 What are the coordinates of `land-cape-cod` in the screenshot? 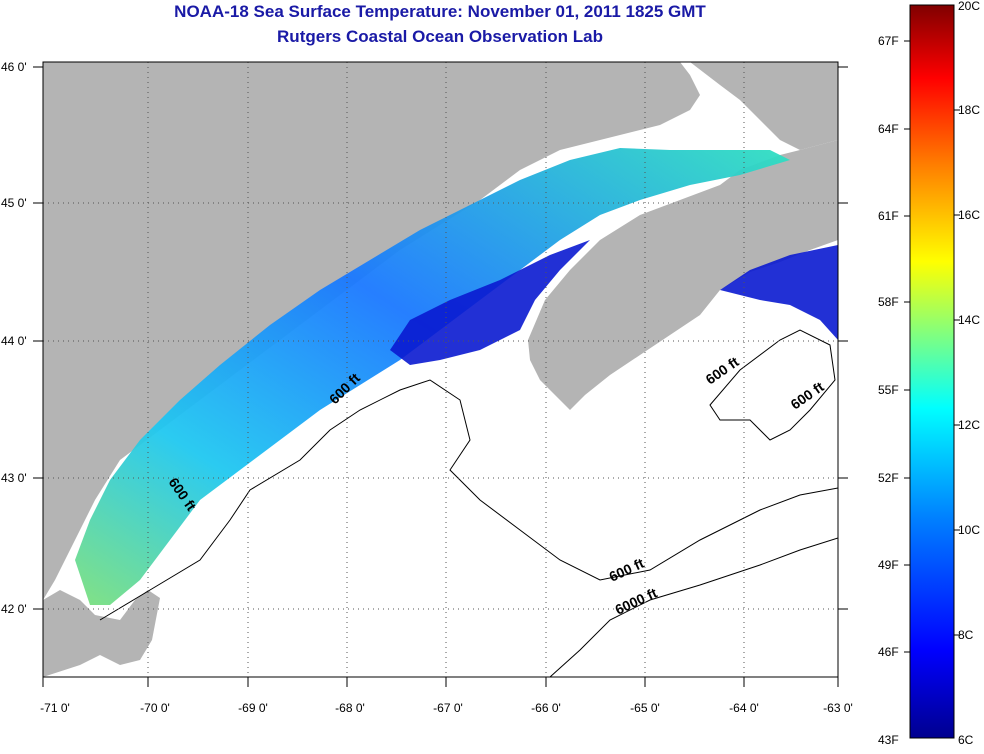 It's located at (101, 633).